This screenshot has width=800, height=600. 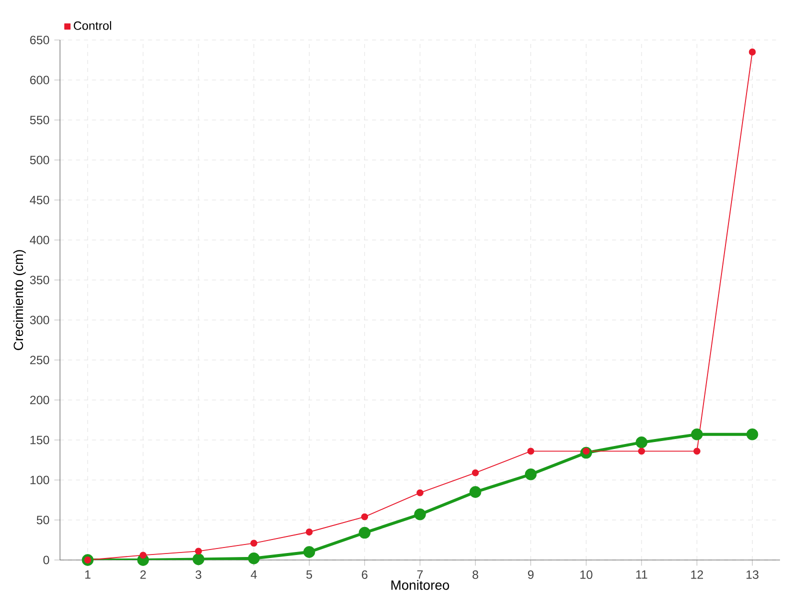 What do you see at coordinates (43, 520) in the screenshot?
I see `y-tick-label: 50` at bounding box center [43, 520].